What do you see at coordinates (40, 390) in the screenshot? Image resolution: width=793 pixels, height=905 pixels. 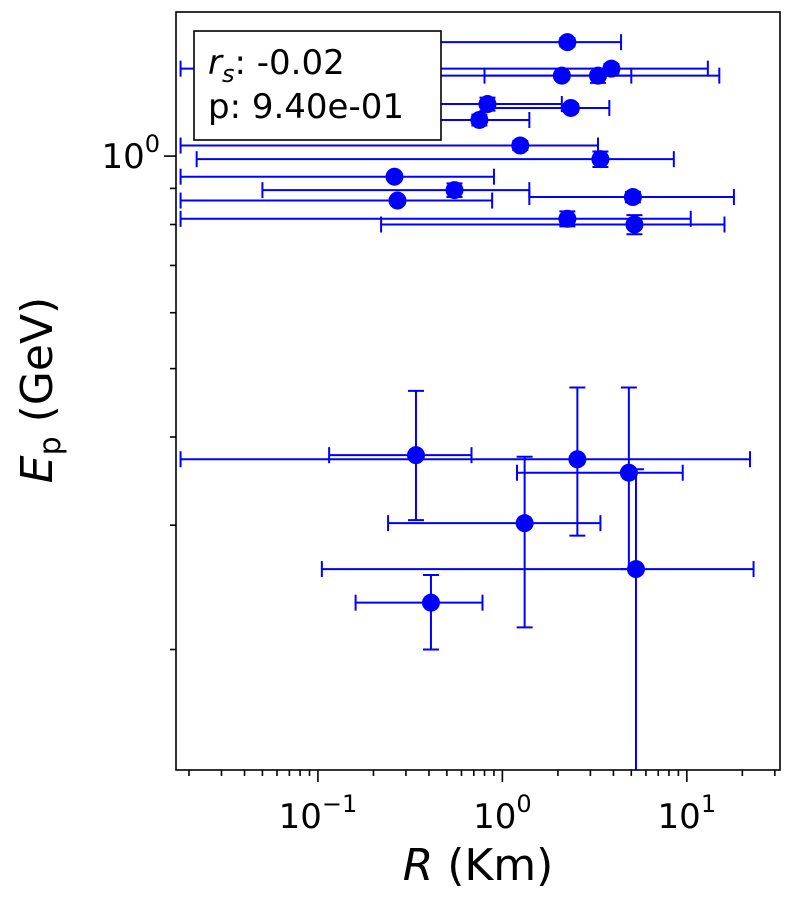 I see `y-axis-label: Ep (GeV)` at bounding box center [40, 390].